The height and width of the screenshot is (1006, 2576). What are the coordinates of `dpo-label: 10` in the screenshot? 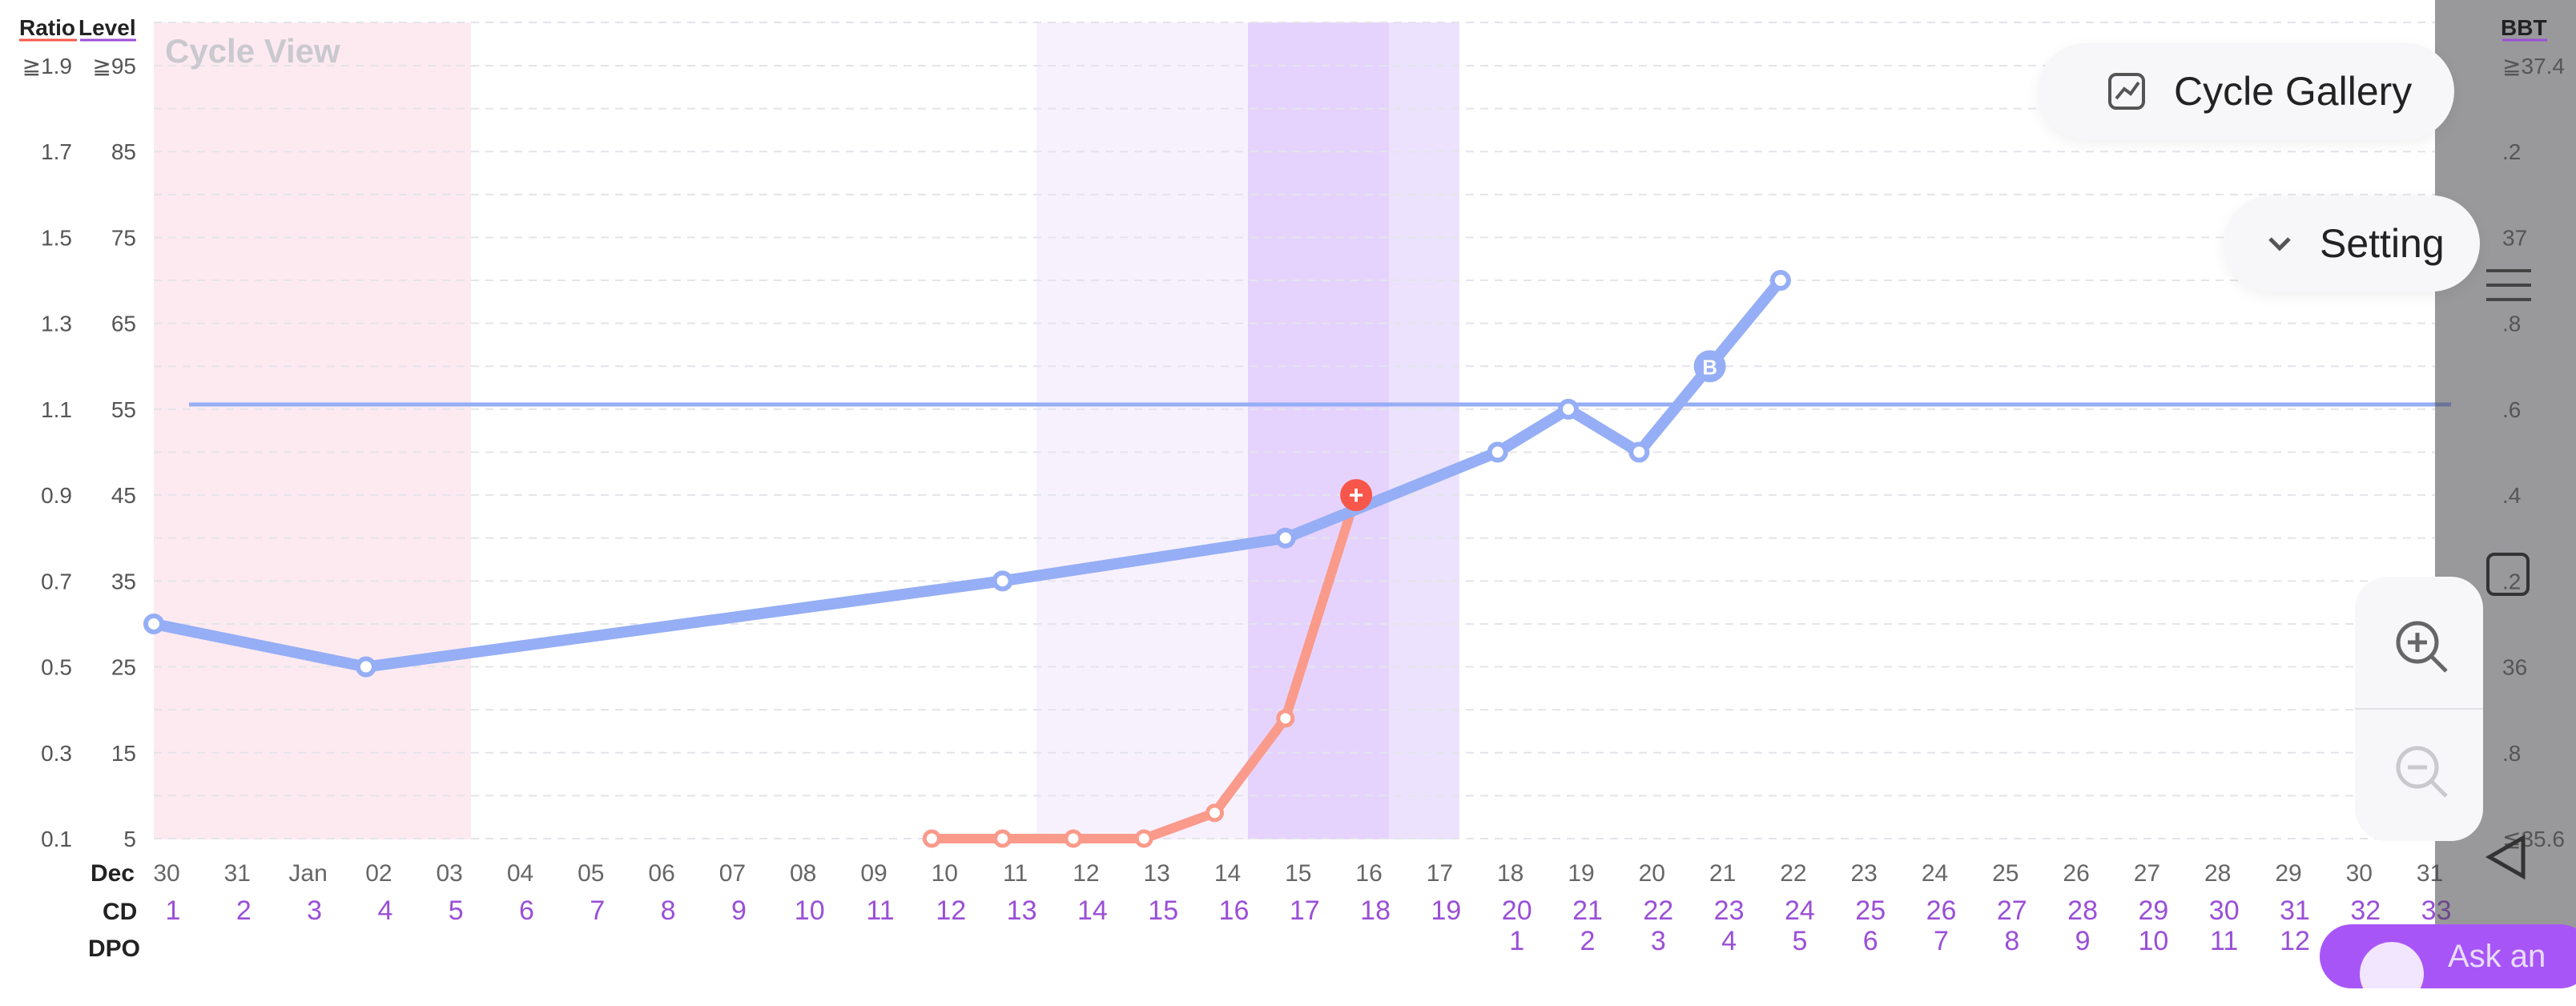 It's located at (2153, 941).